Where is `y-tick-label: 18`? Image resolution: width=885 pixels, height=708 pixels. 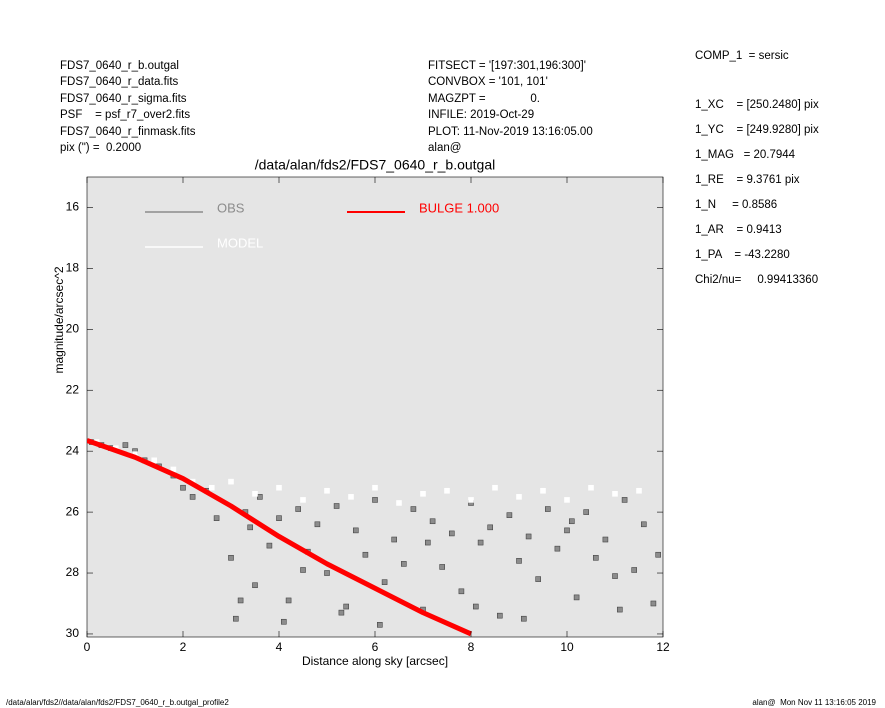 y-tick-label: 18 is located at coordinates (73, 268).